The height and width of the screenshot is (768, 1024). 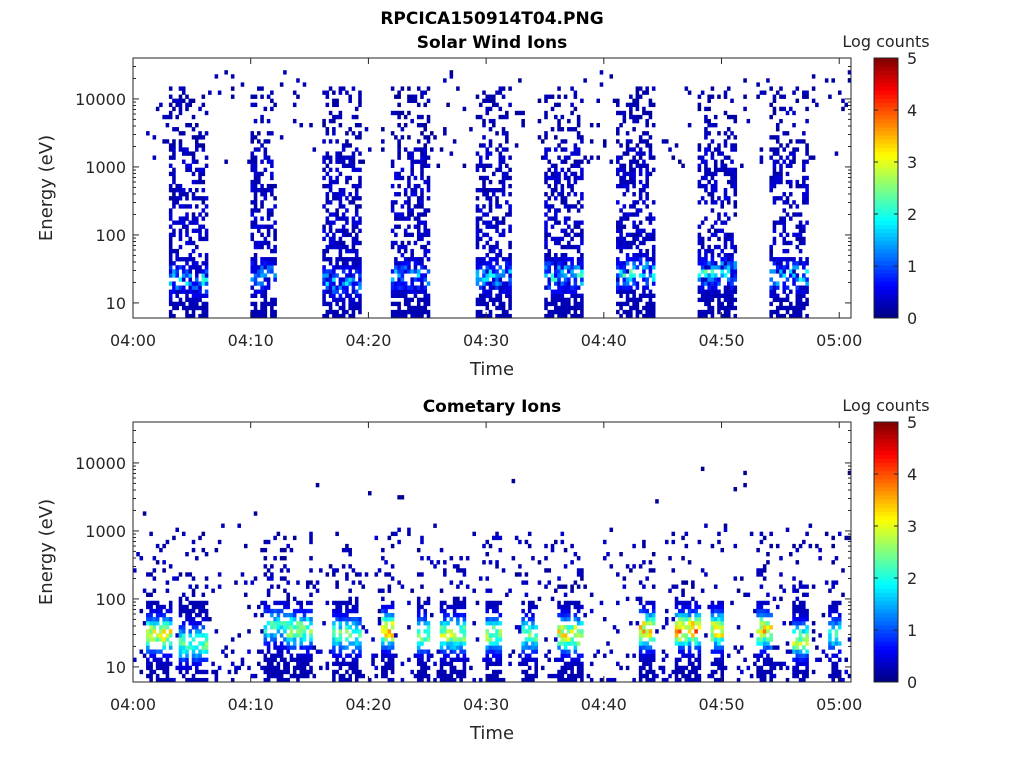 I want to click on y-tick-label: 10, so click(x=116, y=303).